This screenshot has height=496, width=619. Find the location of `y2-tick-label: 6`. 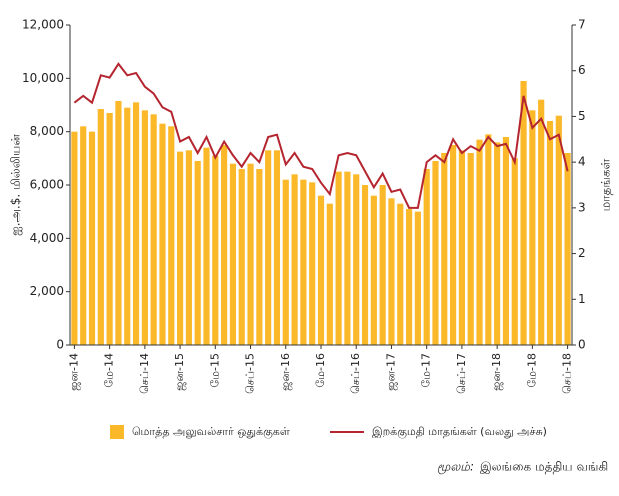

y2-tick-label: 6 is located at coordinates (582, 70).